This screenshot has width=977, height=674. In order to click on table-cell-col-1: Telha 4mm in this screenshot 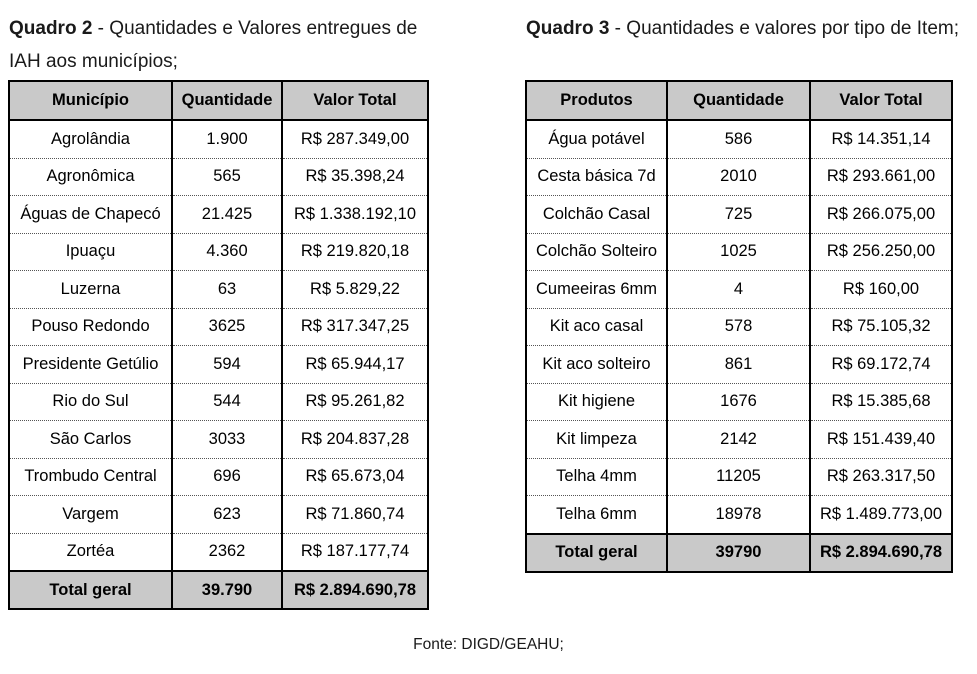, I will do `click(596, 477)`.